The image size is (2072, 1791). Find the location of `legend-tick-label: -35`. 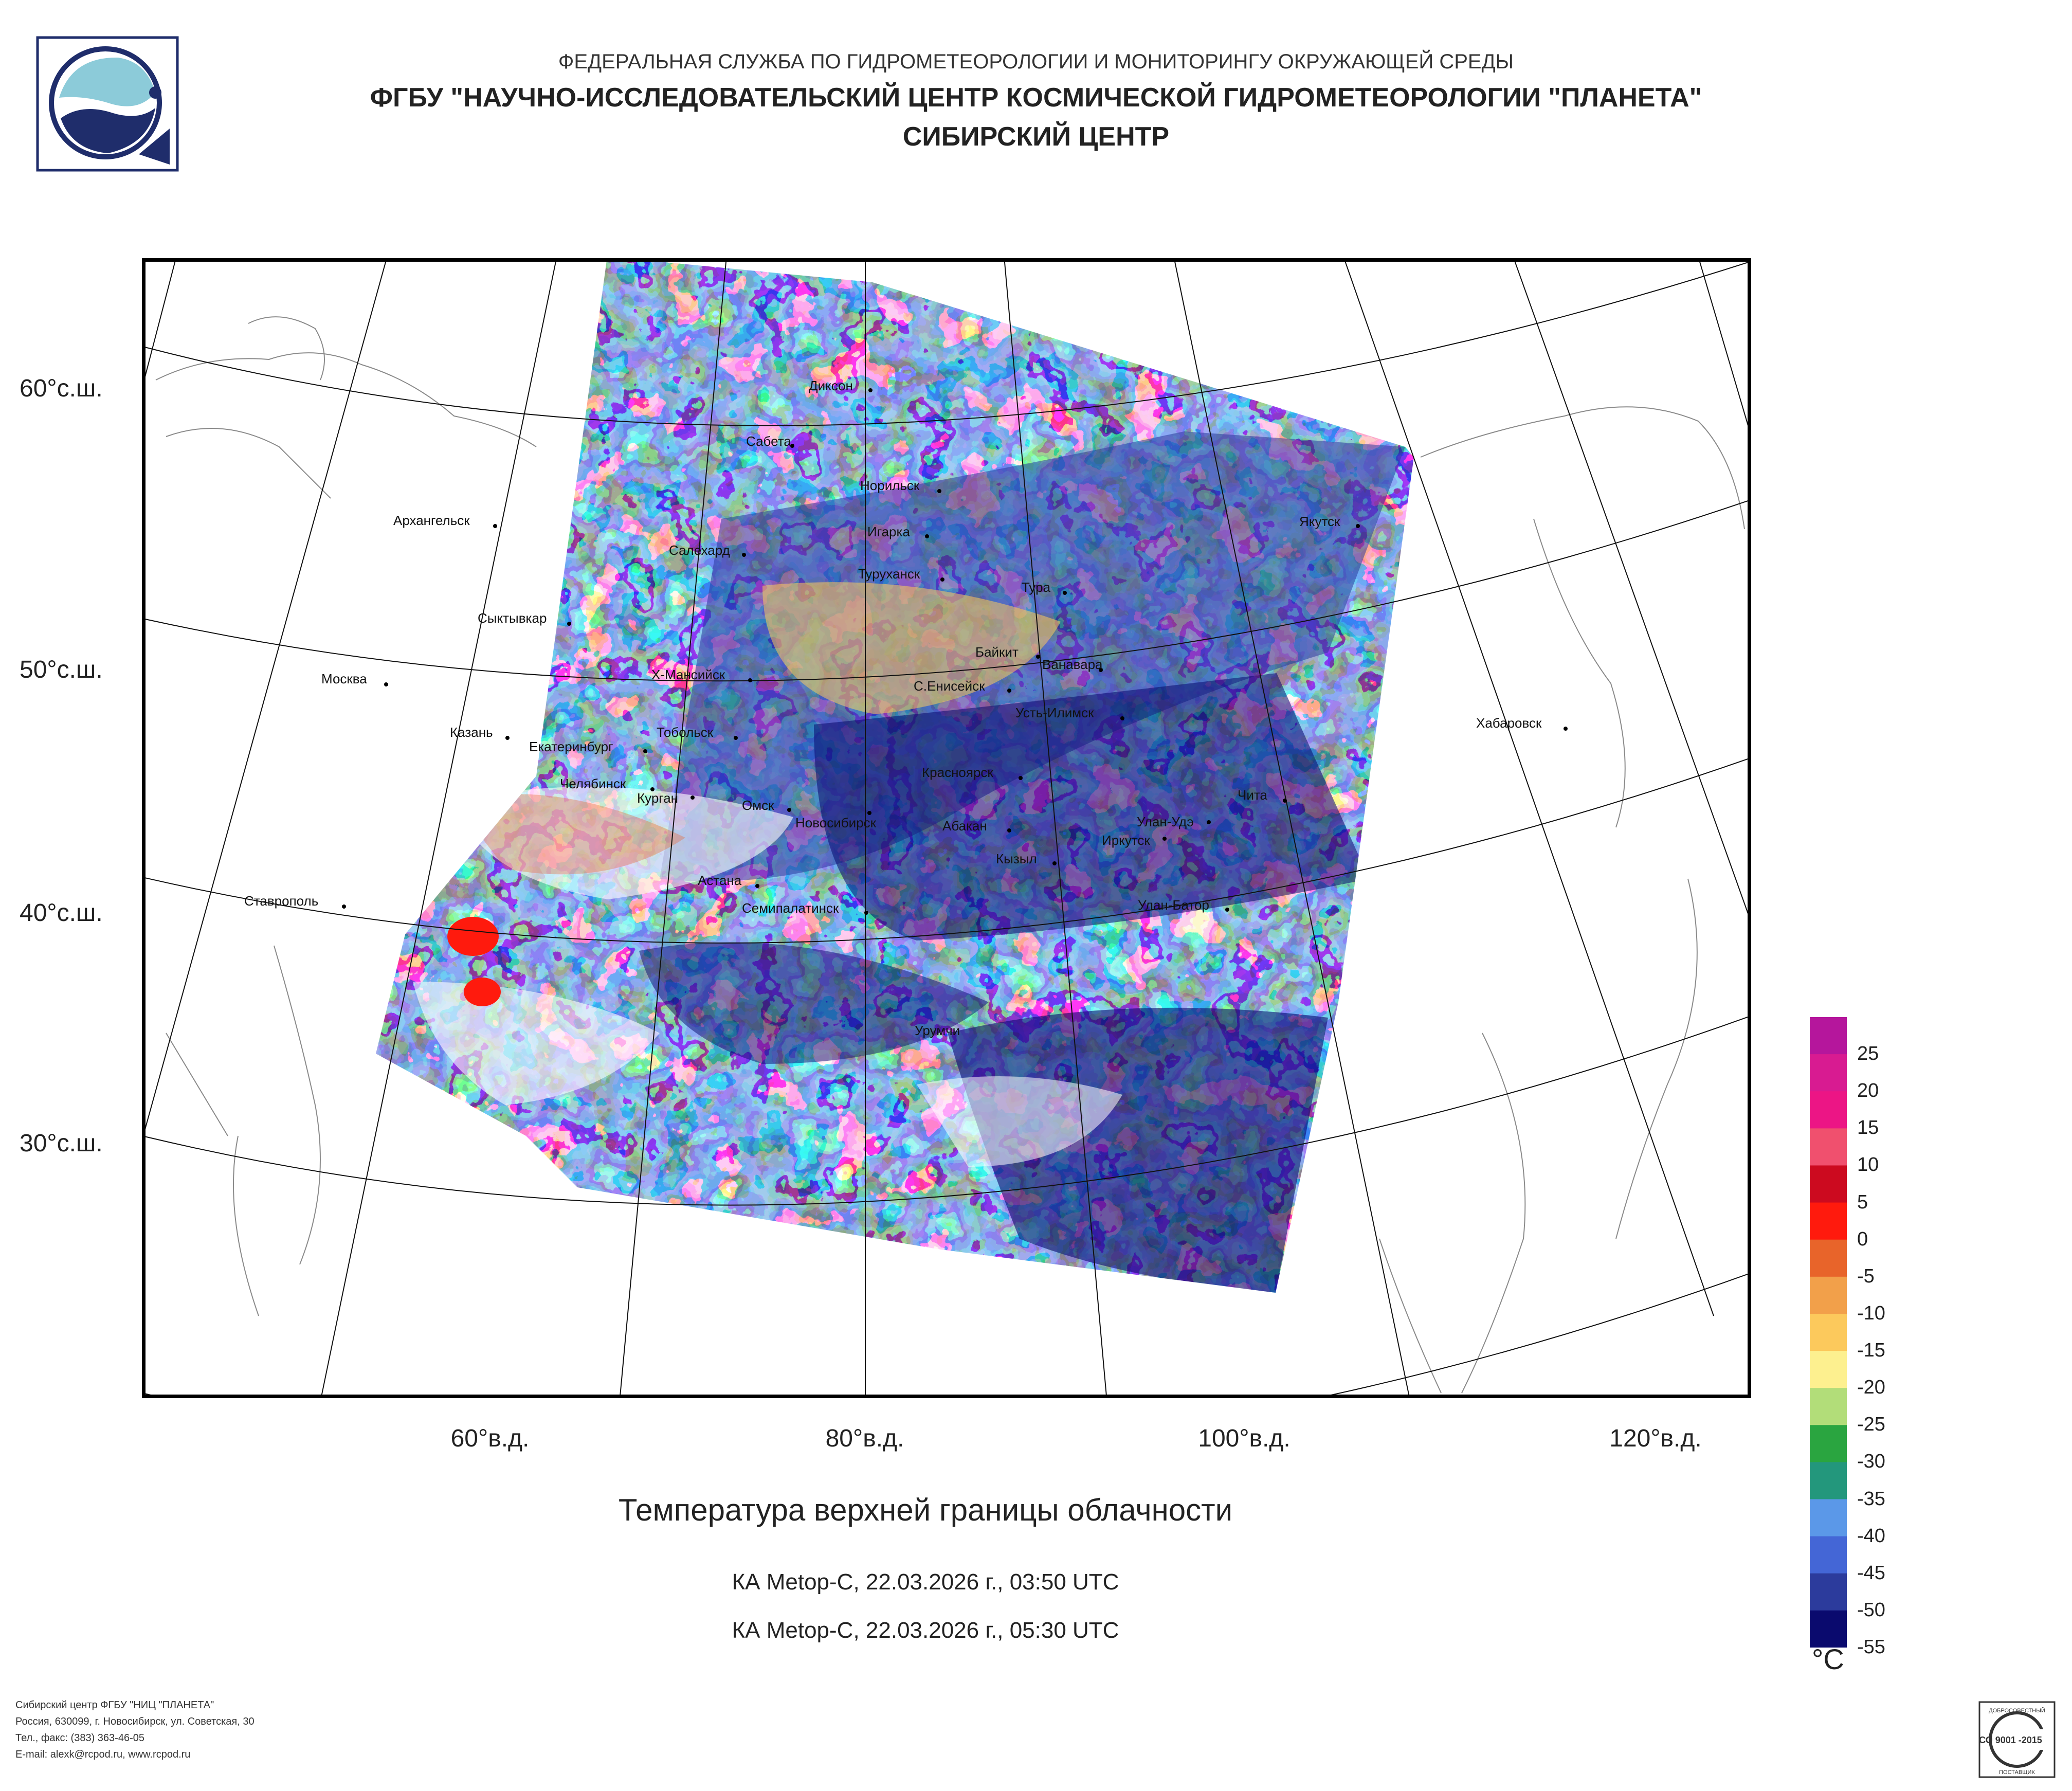

legend-tick-label: -35 is located at coordinates (1871, 1499).